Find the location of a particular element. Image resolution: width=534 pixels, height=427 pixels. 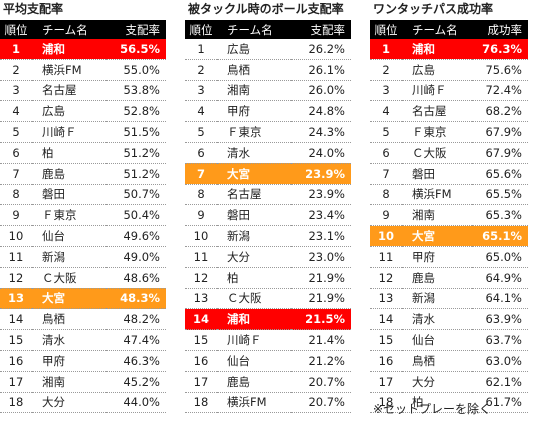

table-row: 14 鳥栖 48.2% is located at coordinates (83, 319).